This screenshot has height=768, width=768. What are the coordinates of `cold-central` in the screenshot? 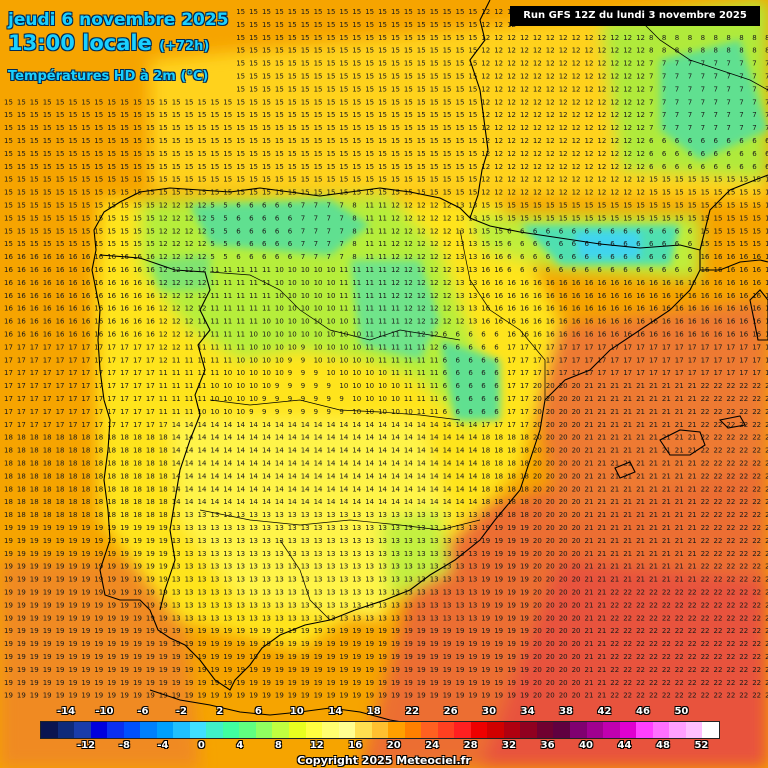 It's located at (395, 310).